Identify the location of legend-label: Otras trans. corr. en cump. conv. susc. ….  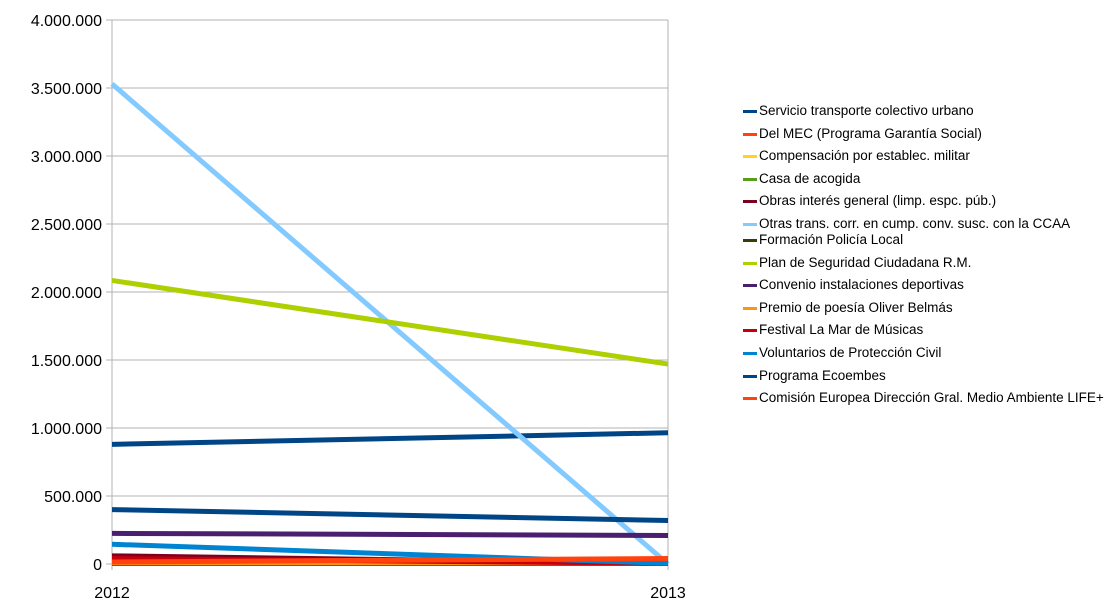
(915, 223).